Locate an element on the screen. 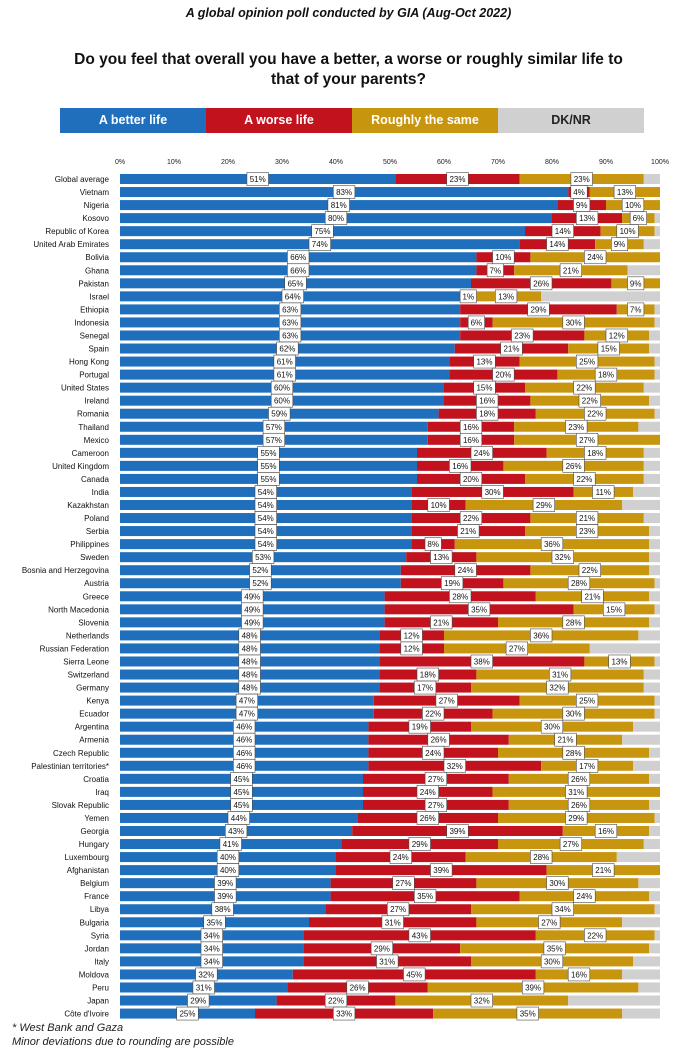 The height and width of the screenshot is (1062, 697). value-label-worse: 43% is located at coordinates (420, 935).